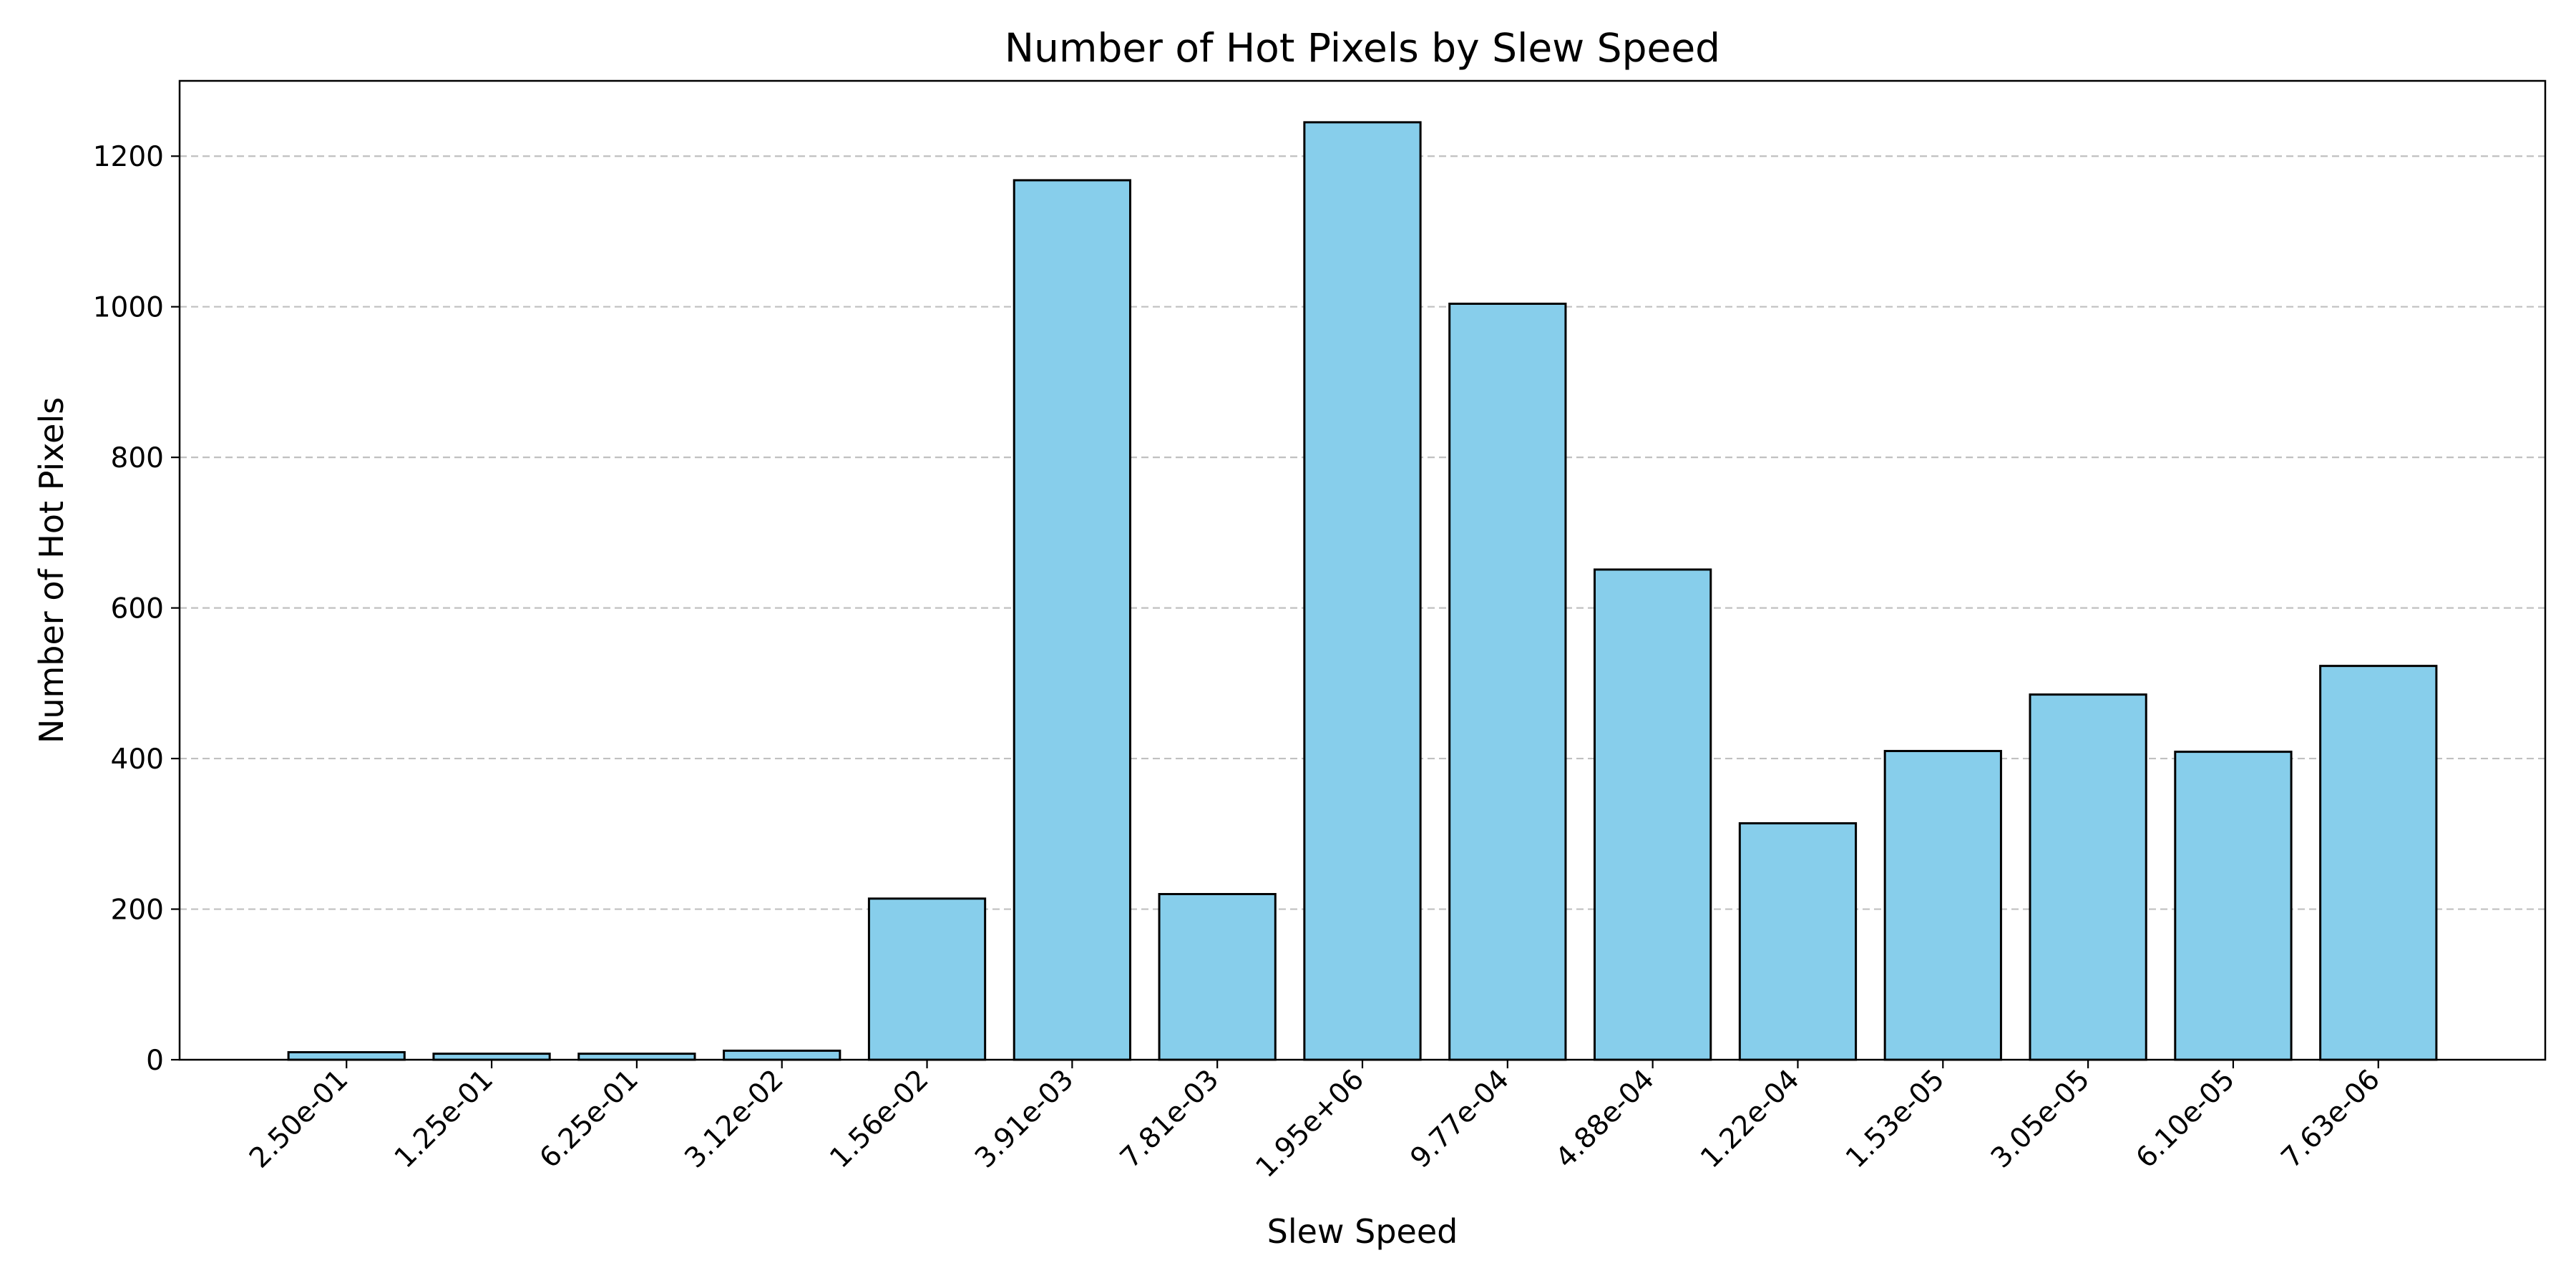  Describe the element at coordinates (1169, 1118) in the screenshot. I see `x-tick-label: 7.81e-03` at that location.